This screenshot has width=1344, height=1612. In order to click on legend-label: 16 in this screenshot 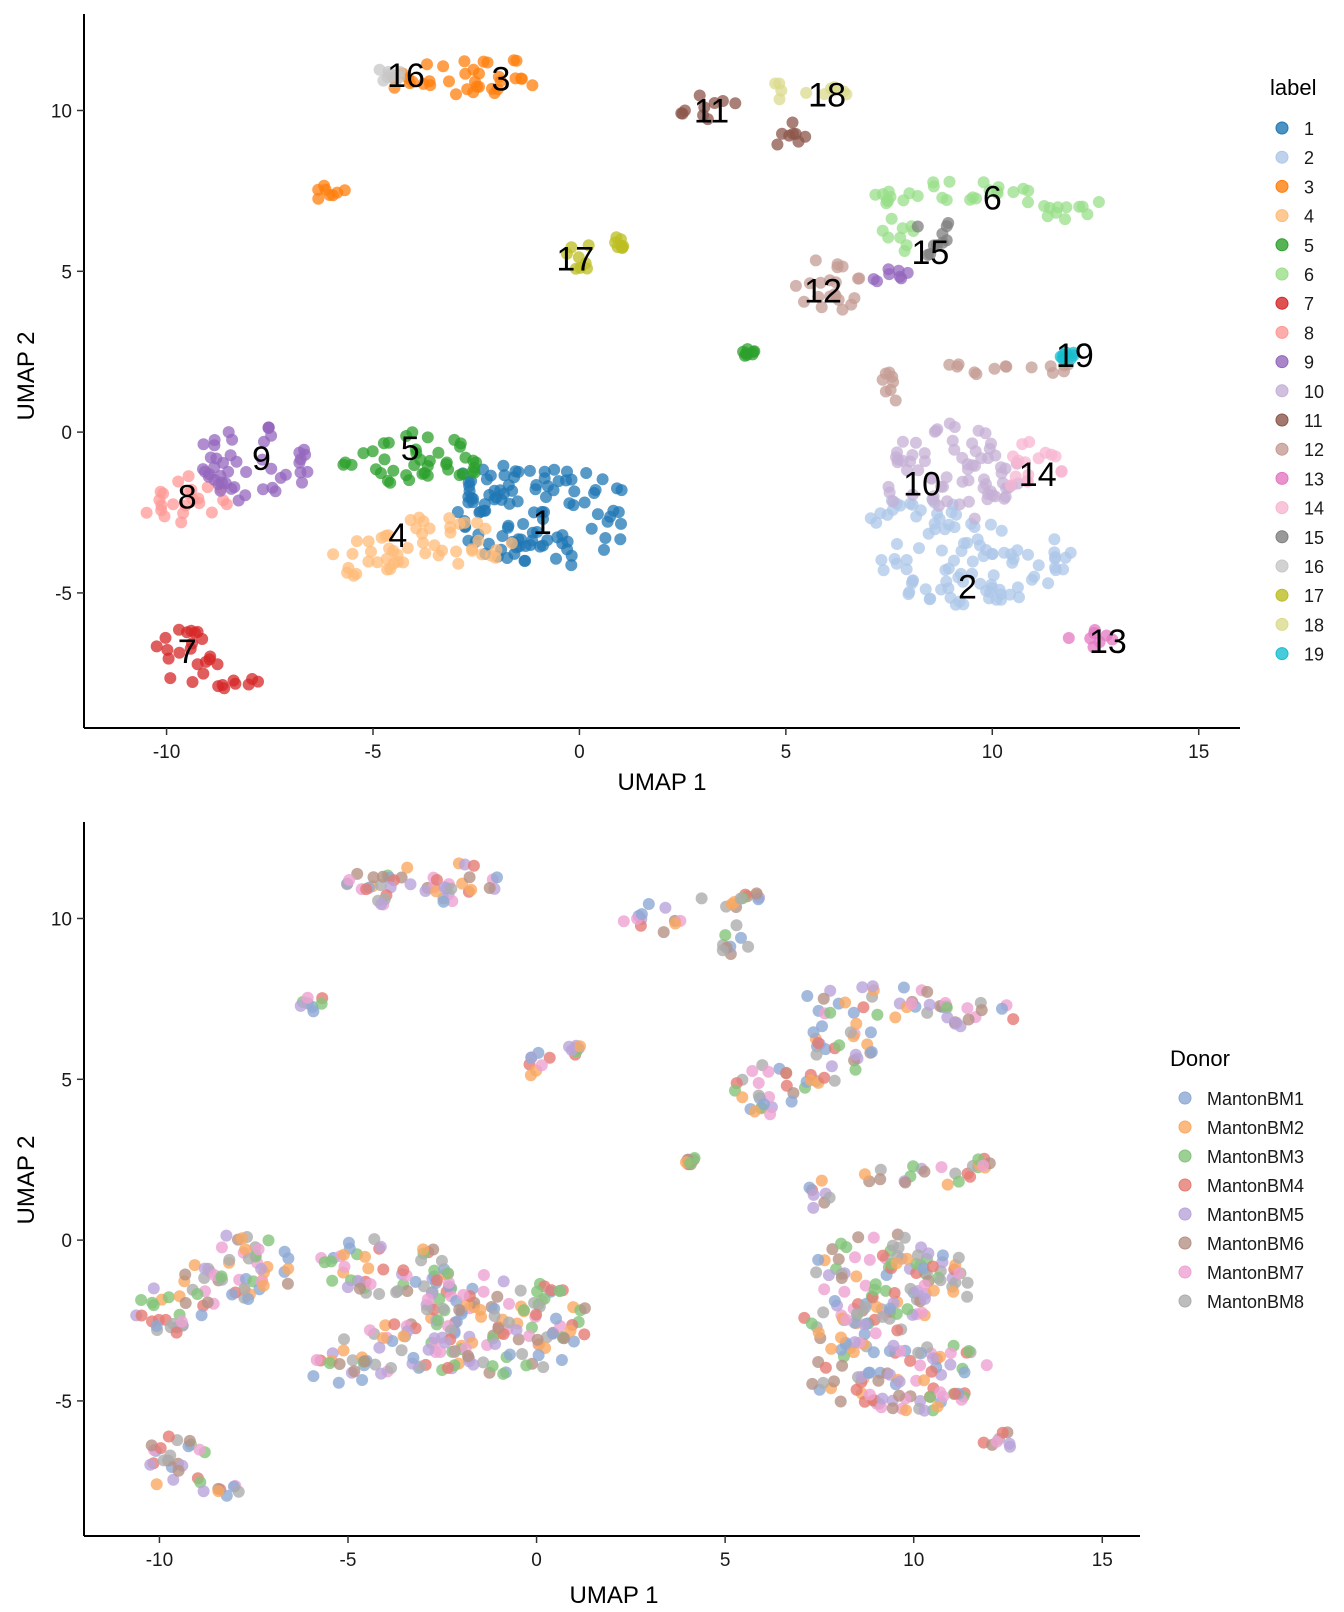, I will do `click(1314, 567)`.